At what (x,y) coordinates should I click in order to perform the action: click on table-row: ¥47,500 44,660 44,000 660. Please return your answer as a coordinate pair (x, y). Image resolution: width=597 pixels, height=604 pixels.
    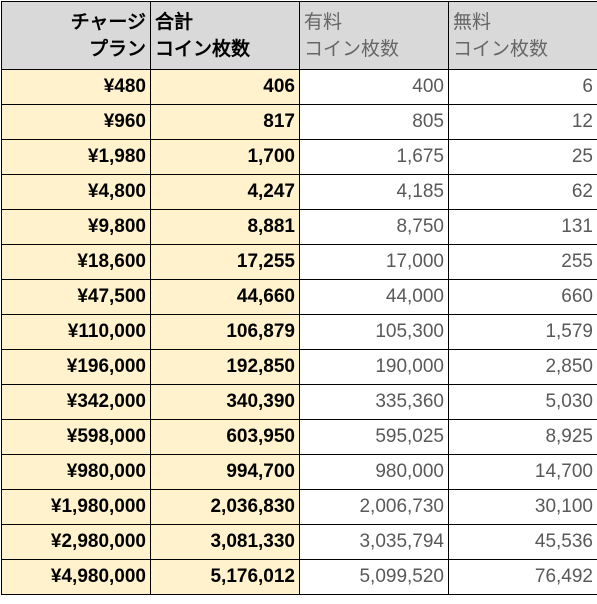
    Looking at the image, I should click on (299, 297).